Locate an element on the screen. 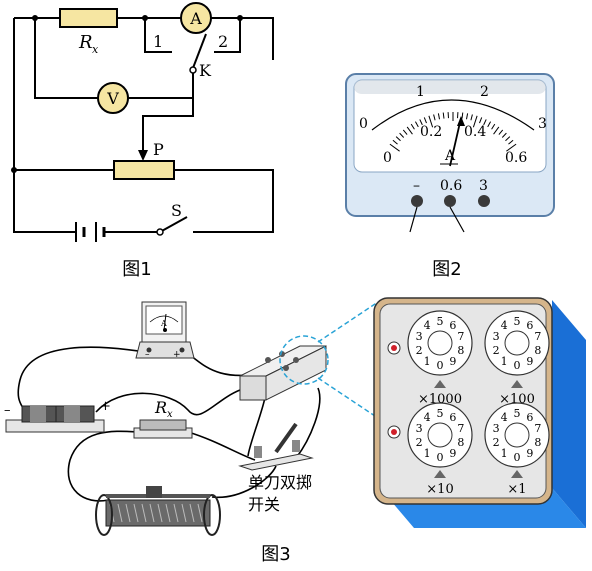  magnify-lines is located at coordinates (348, 360).